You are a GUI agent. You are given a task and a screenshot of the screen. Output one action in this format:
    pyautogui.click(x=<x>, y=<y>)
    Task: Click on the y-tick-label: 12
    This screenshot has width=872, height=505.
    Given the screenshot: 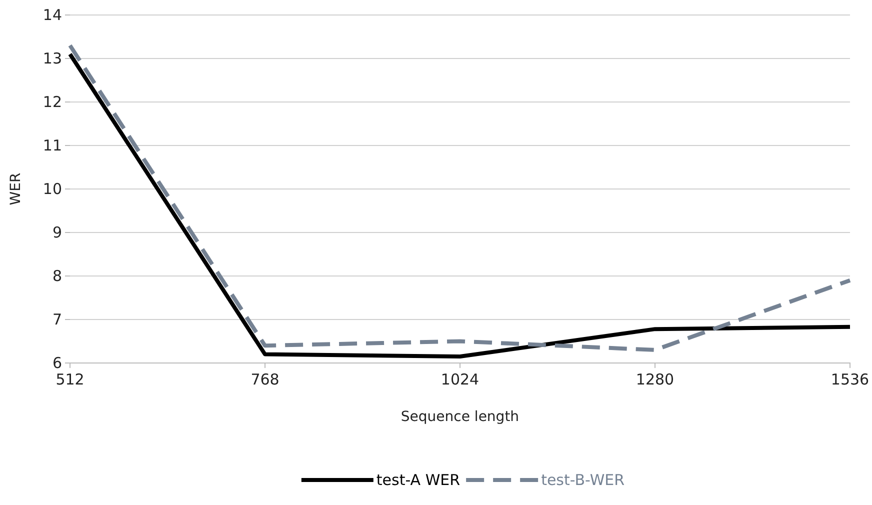 What is the action you would take?
    pyautogui.click(x=52, y=101)
    